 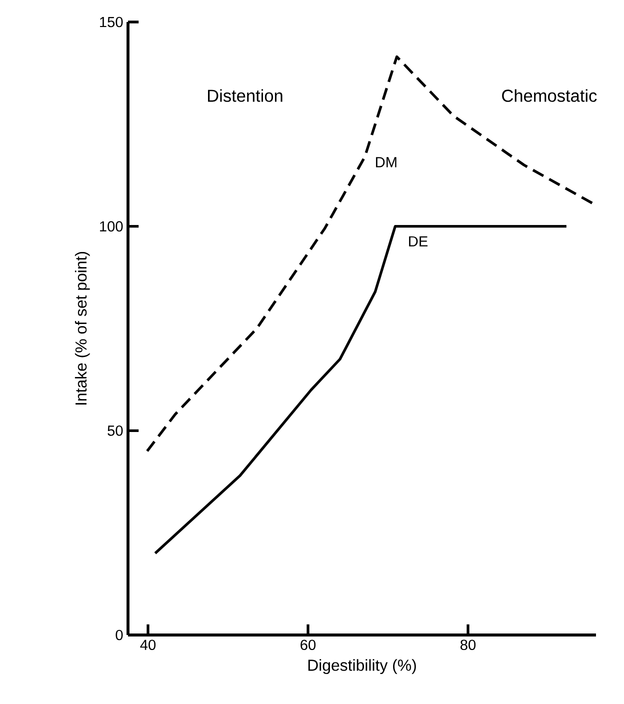 I want to click on y-tick-label: 0, so click(x=119, y=635).